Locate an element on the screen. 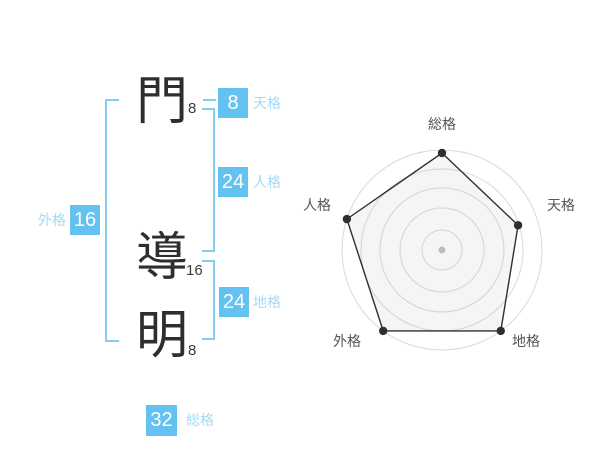 This screenshot has height=470, width=600. radar-axis-label-jinkaku: 人格 is located at coordinates (317, 205).